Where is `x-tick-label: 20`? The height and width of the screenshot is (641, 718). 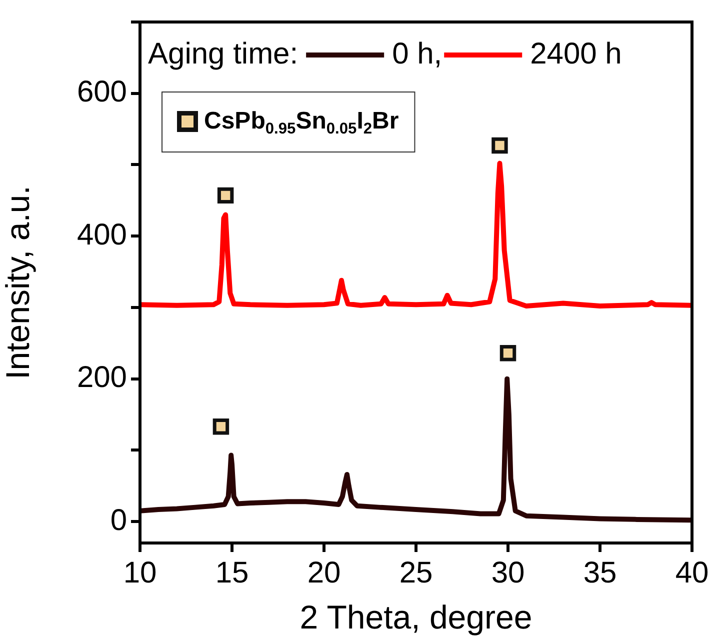
x-tick-label: 20 is located at coordinates (324, 573).